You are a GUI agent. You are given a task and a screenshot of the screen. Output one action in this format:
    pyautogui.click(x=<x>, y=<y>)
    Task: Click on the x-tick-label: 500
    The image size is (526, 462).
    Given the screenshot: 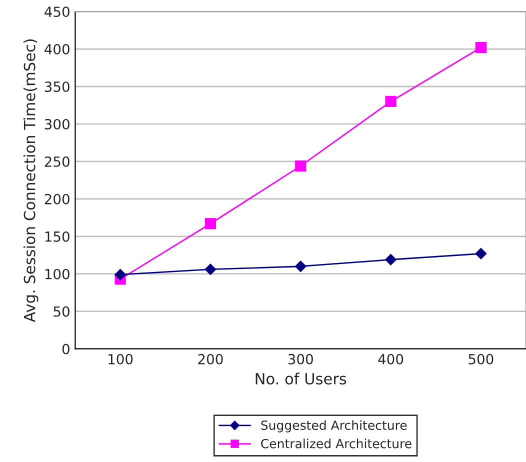 What is the action you would take?
    pyautogui.click(x=481, y=359)
    